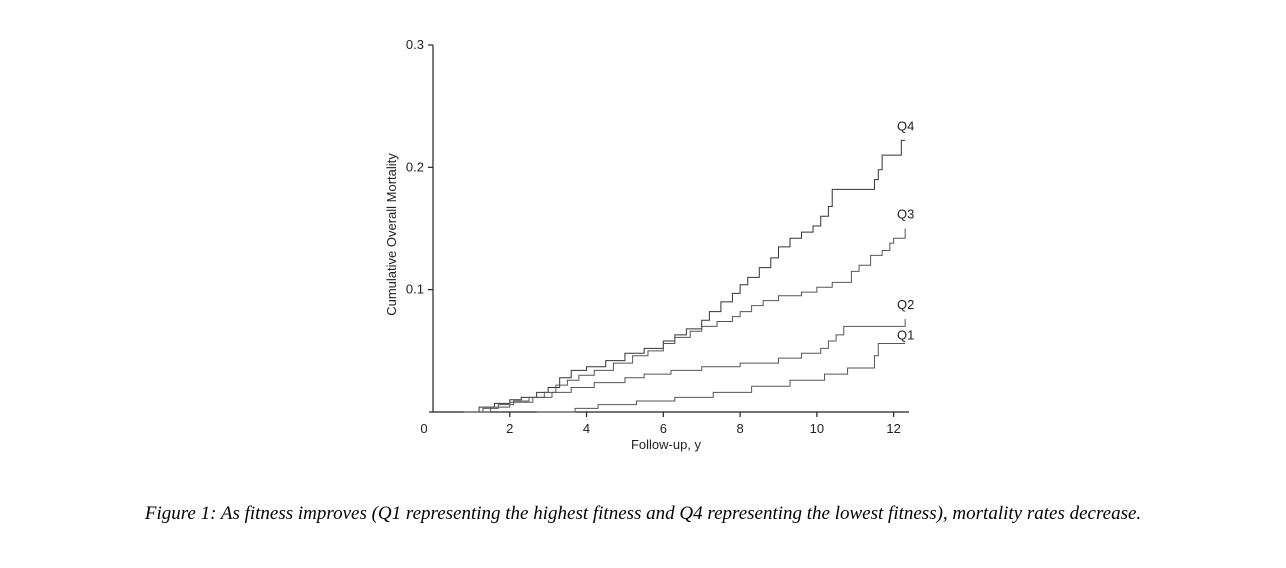 This screenshot has height=568, width=1286. I want to click on x-tick-label: 10, so click(817, 428).